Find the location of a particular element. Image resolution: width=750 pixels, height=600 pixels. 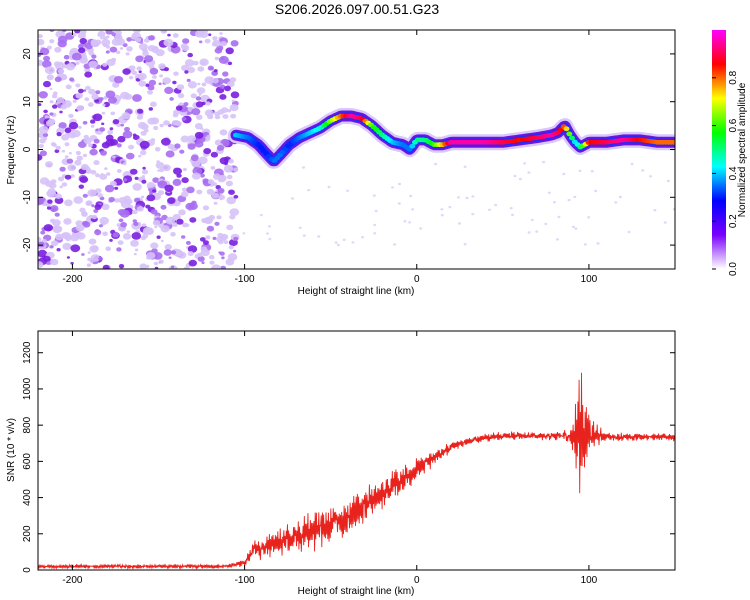

x-tick-label: 0 is located at coordinates (417, 580).